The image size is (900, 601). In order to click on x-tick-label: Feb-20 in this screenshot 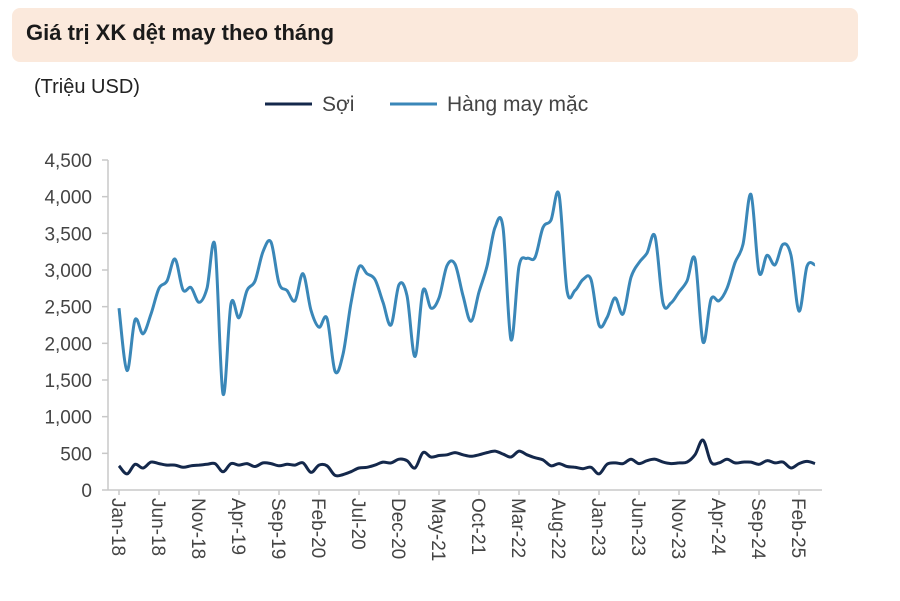, I will do `click(317, 528)`.